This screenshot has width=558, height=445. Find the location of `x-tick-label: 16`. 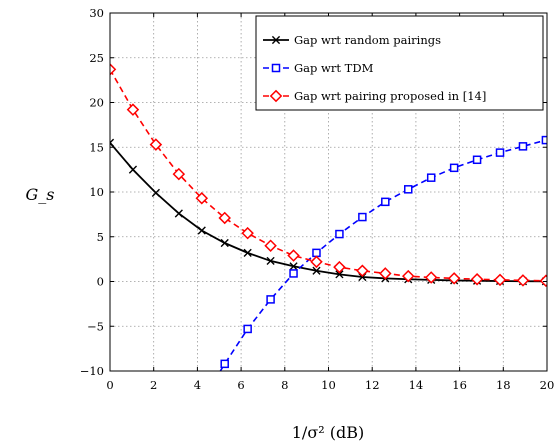

x-tick-label: 16 is located at coordinates (459, 385).